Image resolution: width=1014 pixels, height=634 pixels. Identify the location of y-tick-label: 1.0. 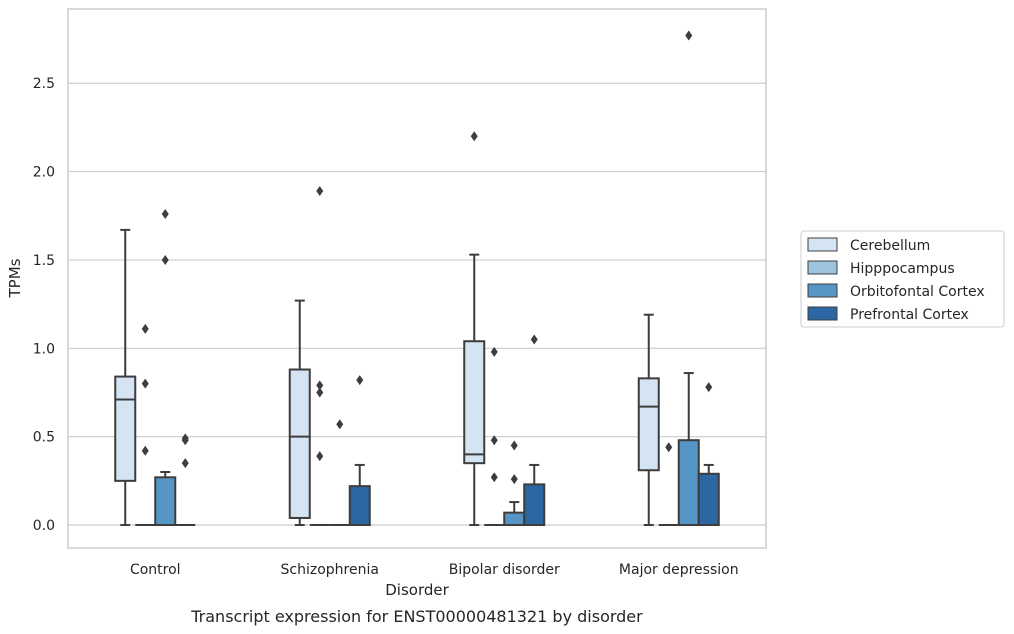
(44, 349).